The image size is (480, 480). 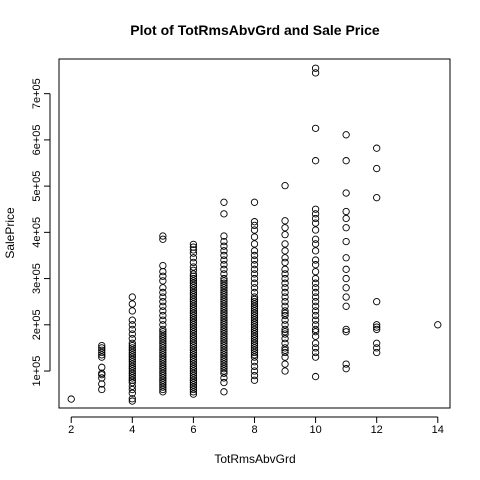 What do you see at coordinates (37, 93) in the screenshot?
I see `y-tick-label: 7e+05` at bounding box center [37, 93].